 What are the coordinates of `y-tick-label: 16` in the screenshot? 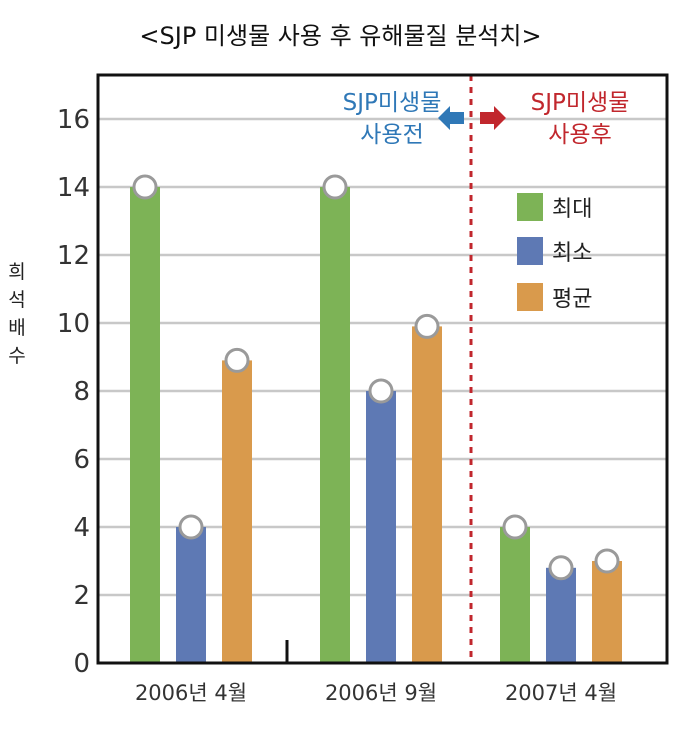 It's located at (73, 120).